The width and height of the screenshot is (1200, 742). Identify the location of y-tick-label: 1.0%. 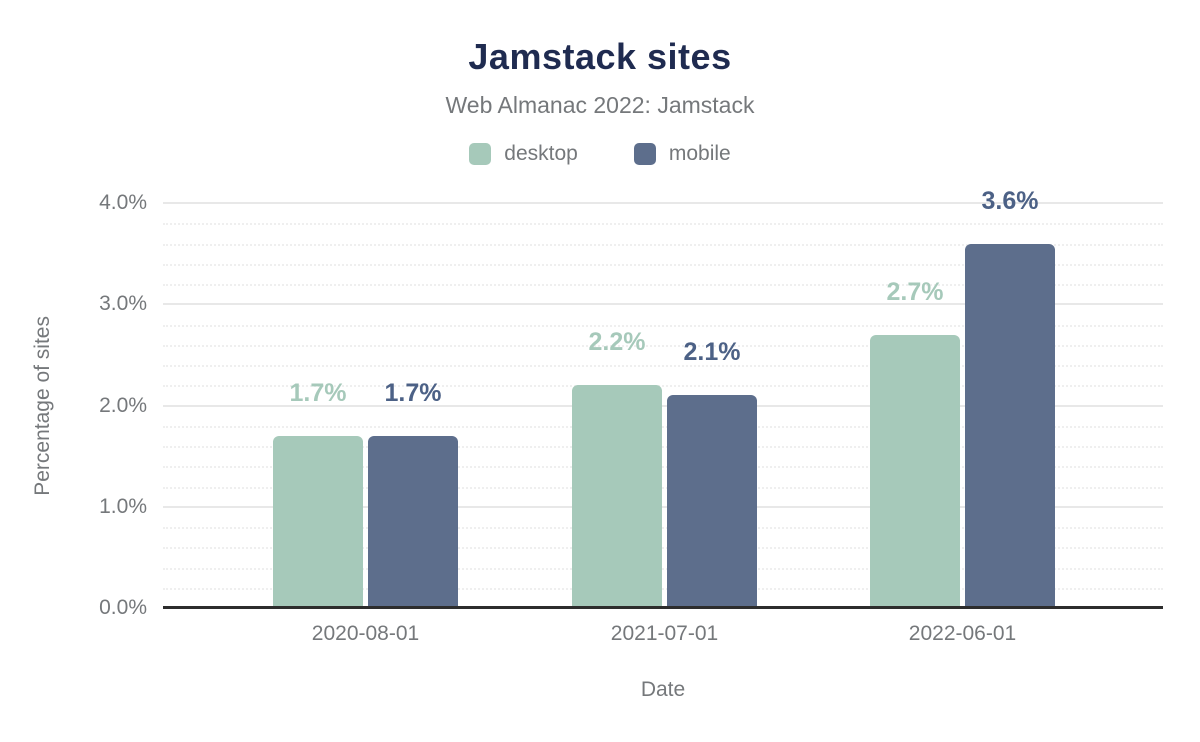
(123, 506).